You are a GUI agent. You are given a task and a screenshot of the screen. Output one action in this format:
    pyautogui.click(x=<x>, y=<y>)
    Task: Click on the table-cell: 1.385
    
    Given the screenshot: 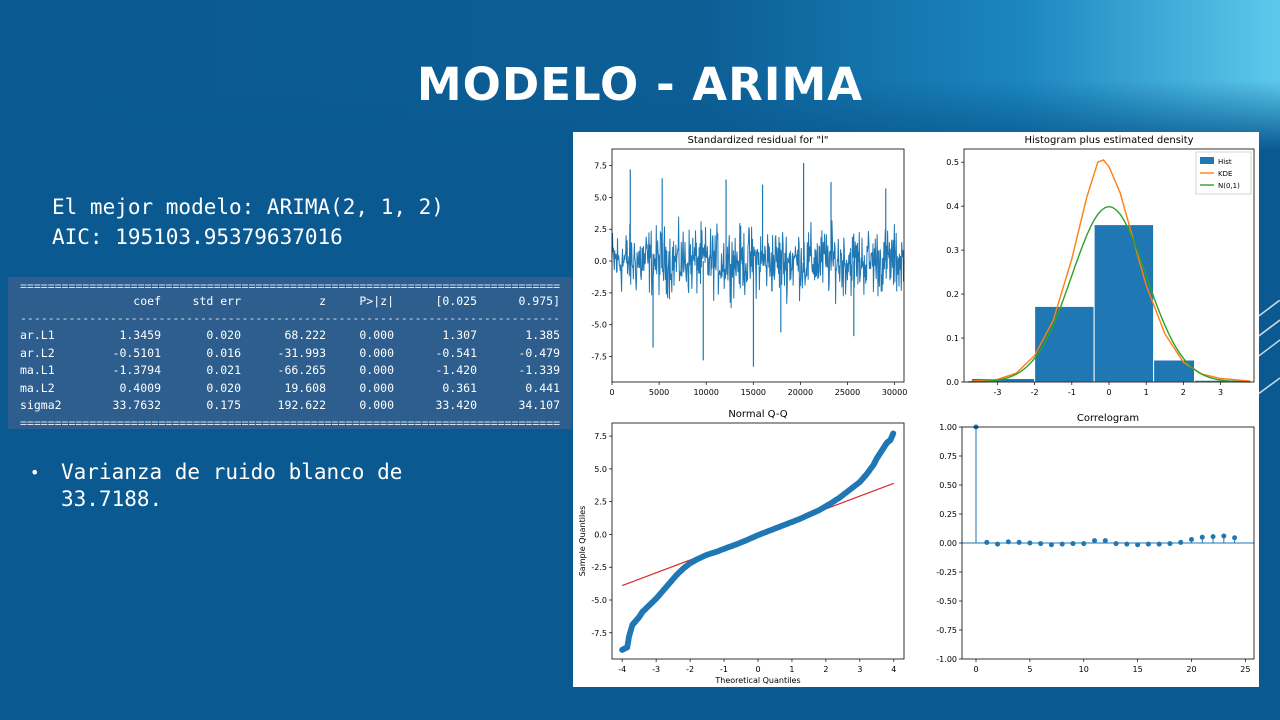 What is the action you would take?
    pyautogui.click(x=542, y=335)
    